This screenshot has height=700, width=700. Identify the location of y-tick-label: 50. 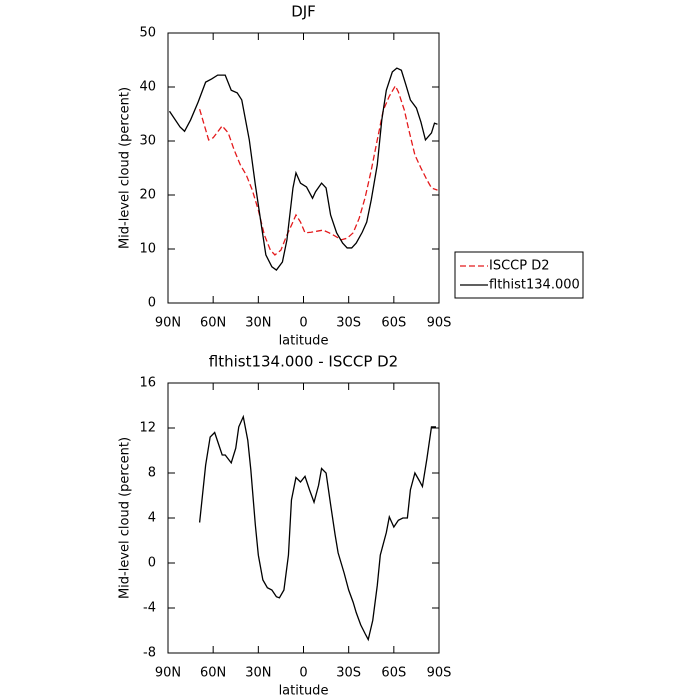
(147, 33).